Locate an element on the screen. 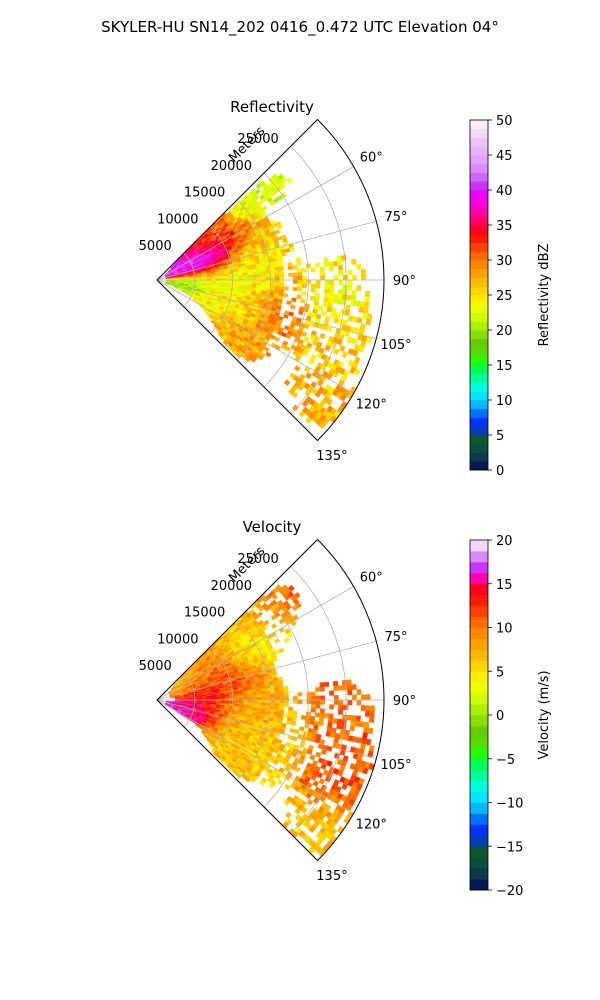 This screenshot has width=600, height=1000. polar-grid is located at coordinates (270, 700).